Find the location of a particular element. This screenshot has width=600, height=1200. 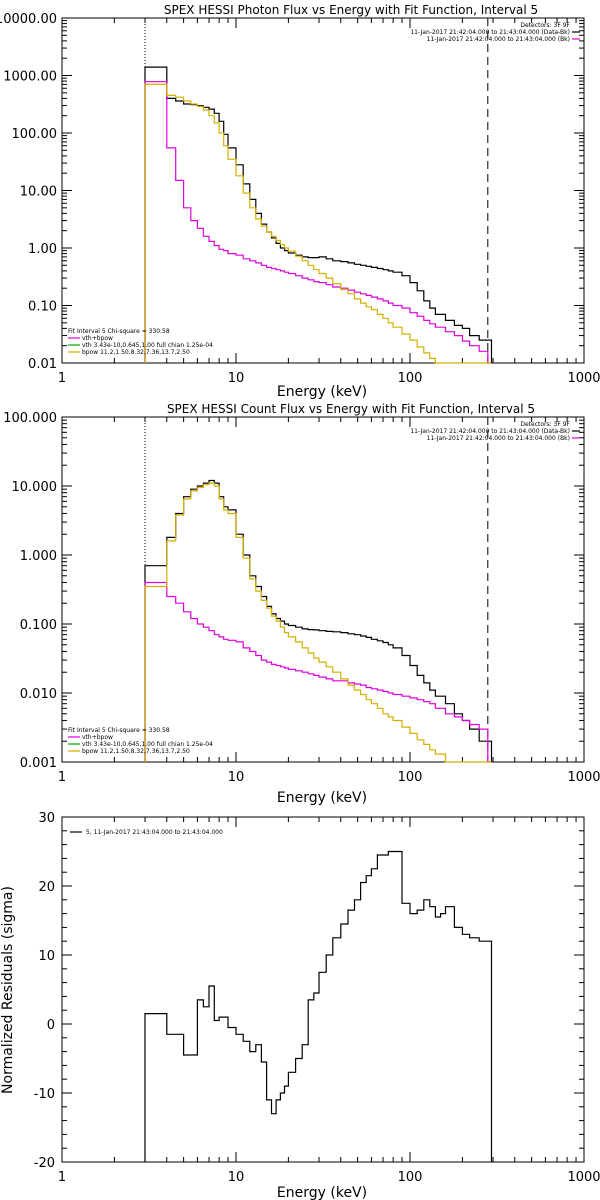

photon-flux-legend-bottom-left-entry: bpow 11.2,1.50,8.32,7.36,13.7,2.50 is located at coordinates (136, 352).